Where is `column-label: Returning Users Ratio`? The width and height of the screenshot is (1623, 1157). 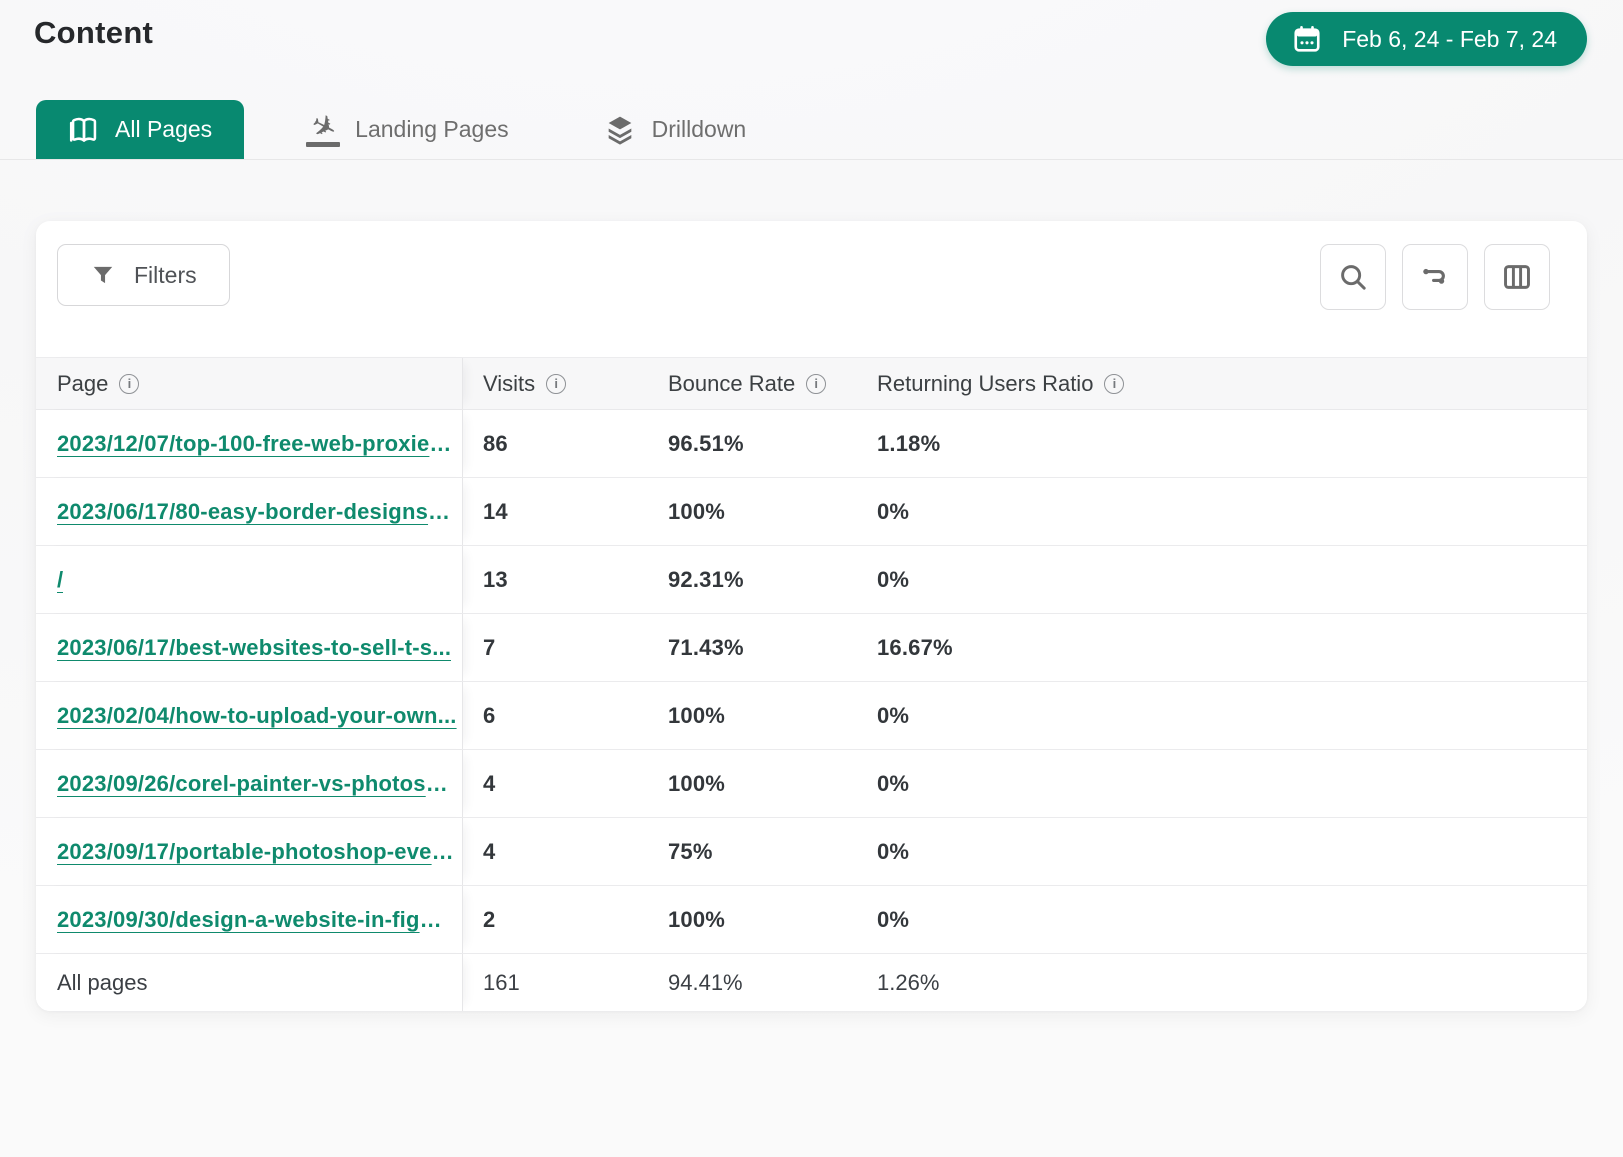
column-label: Returning Users Ratio is located at coordinates (985, 383).